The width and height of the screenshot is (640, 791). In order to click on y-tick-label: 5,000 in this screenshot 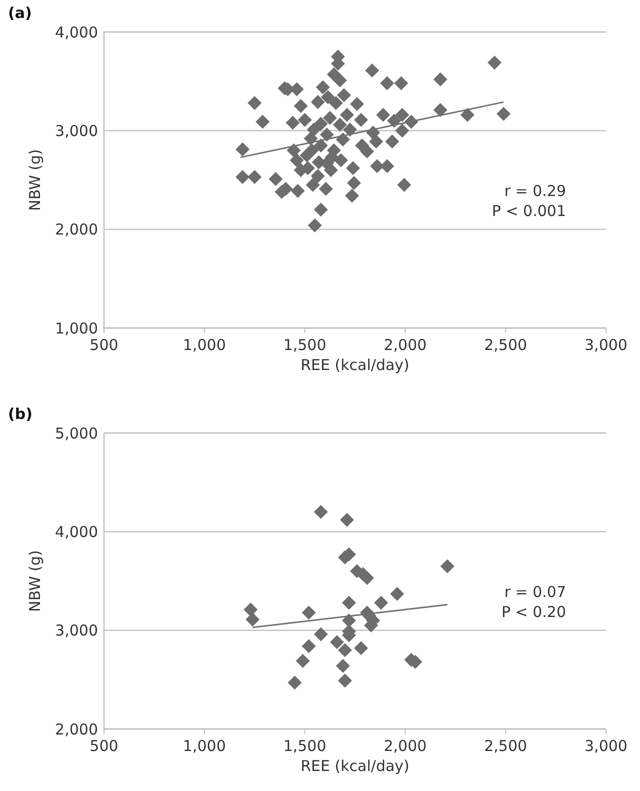, I will do `click(76, 433)`.